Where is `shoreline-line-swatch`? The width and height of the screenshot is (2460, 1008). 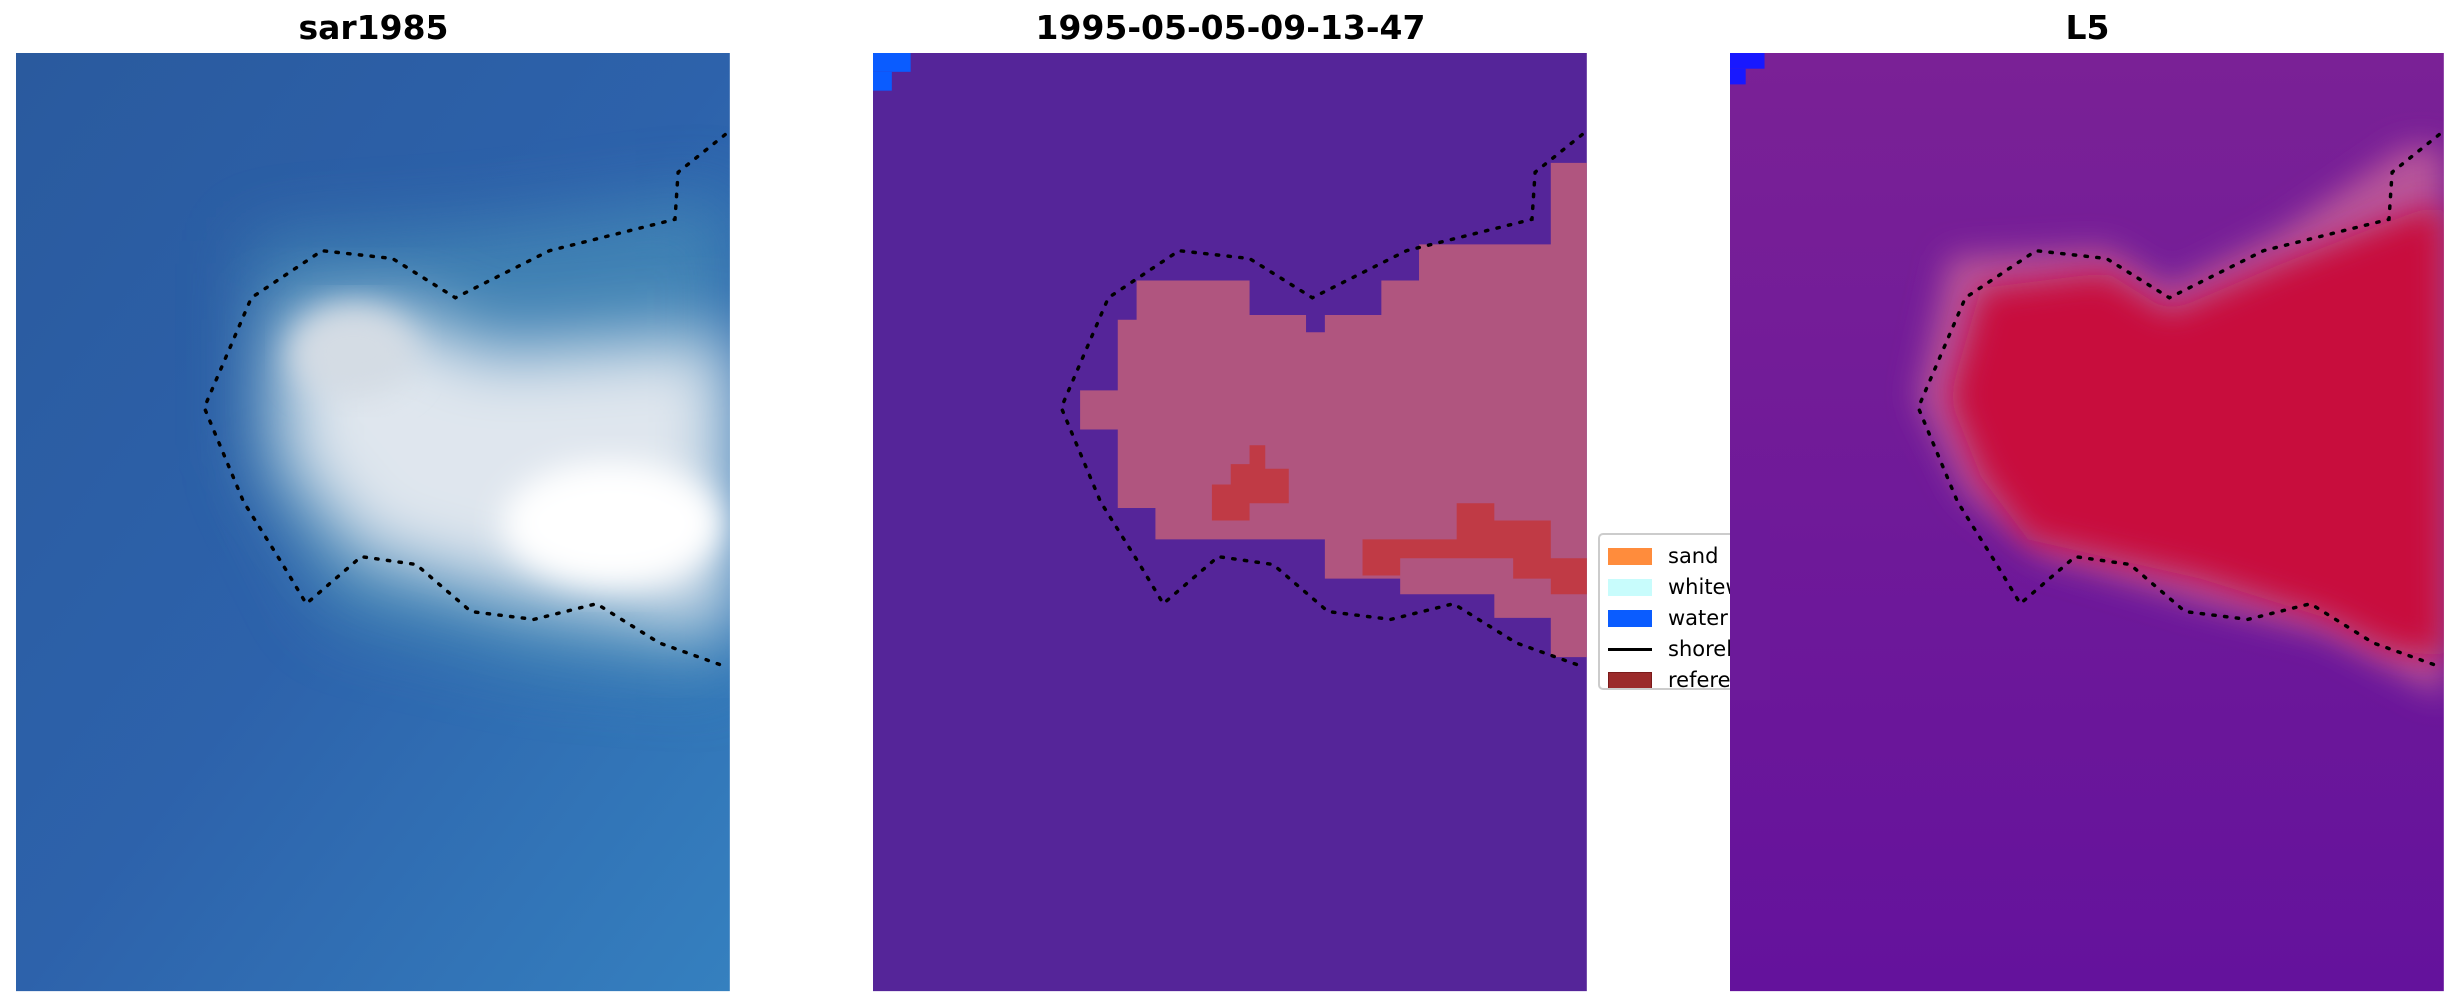
shoreline-line-swatch is located at coordinates (1630, 649).